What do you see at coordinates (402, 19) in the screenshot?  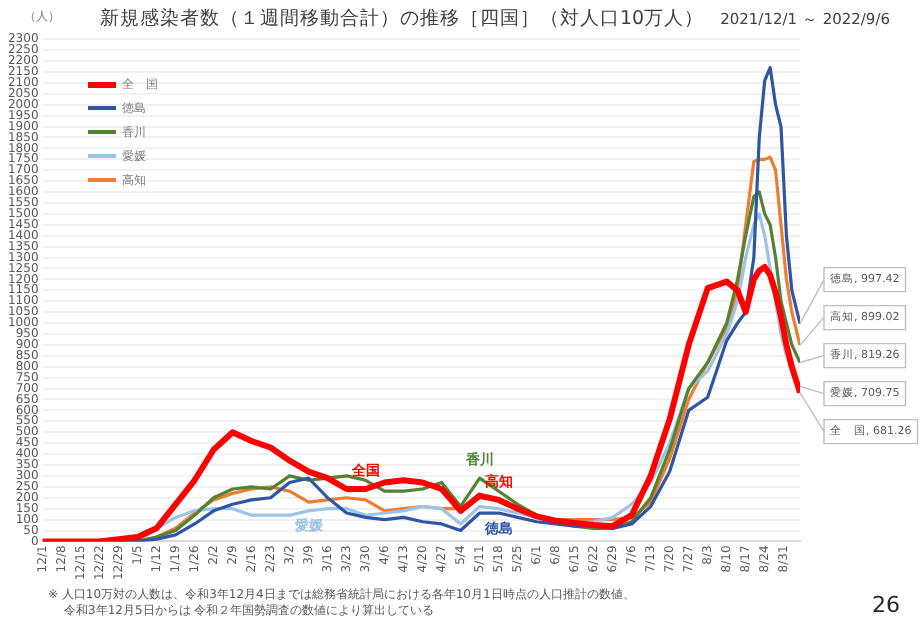 I see `chart-title: 新規感染者数（１週間移動合計）の推移［四国］（対人口10万人）` at bounding box center [402, 19].